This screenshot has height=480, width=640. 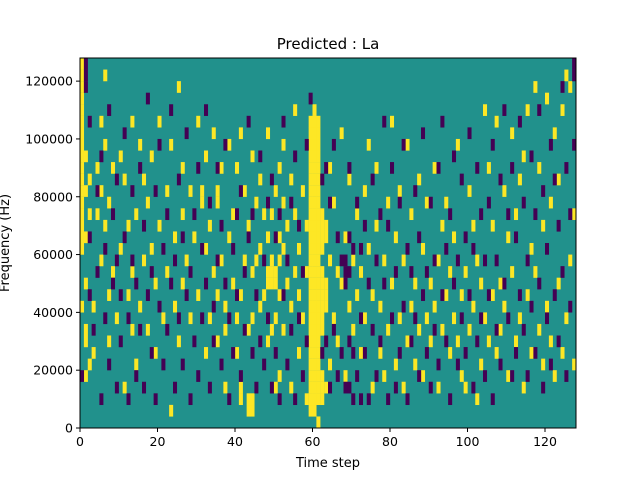 What do you see at coordinates (327, 463) in the screenshot?
I see `x-axis-label: Time step` at bounding box center [327, 463].